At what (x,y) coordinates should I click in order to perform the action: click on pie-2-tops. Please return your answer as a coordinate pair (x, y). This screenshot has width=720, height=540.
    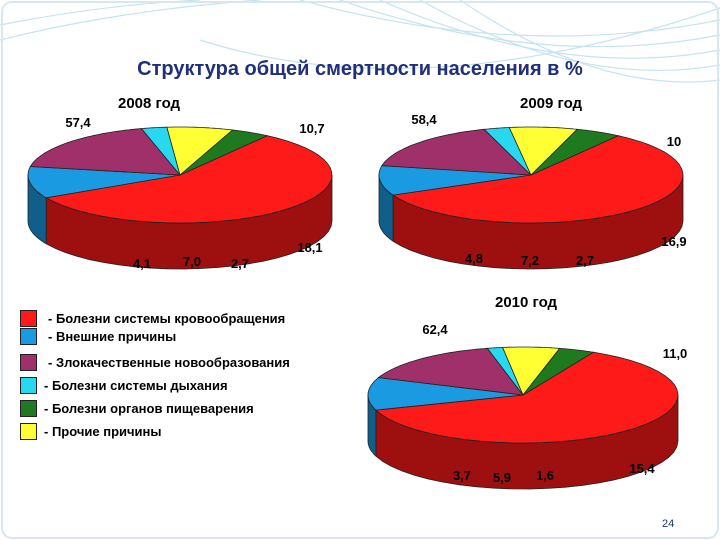
    Looking at the image, I should click on (523, 395).